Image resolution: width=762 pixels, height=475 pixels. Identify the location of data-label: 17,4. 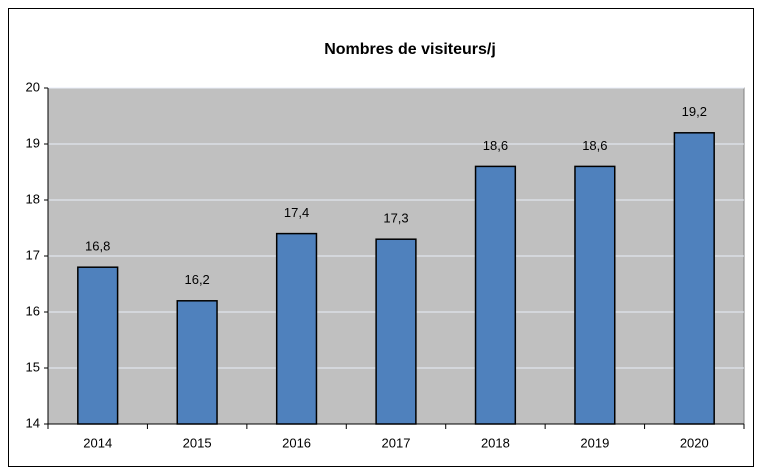
(296, 212).